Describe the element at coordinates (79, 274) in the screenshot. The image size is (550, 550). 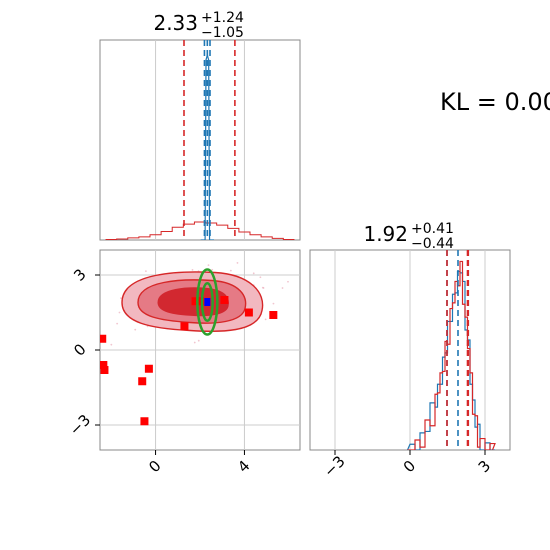
I see `bottom-left-ytick-label-2: 3` at that location.